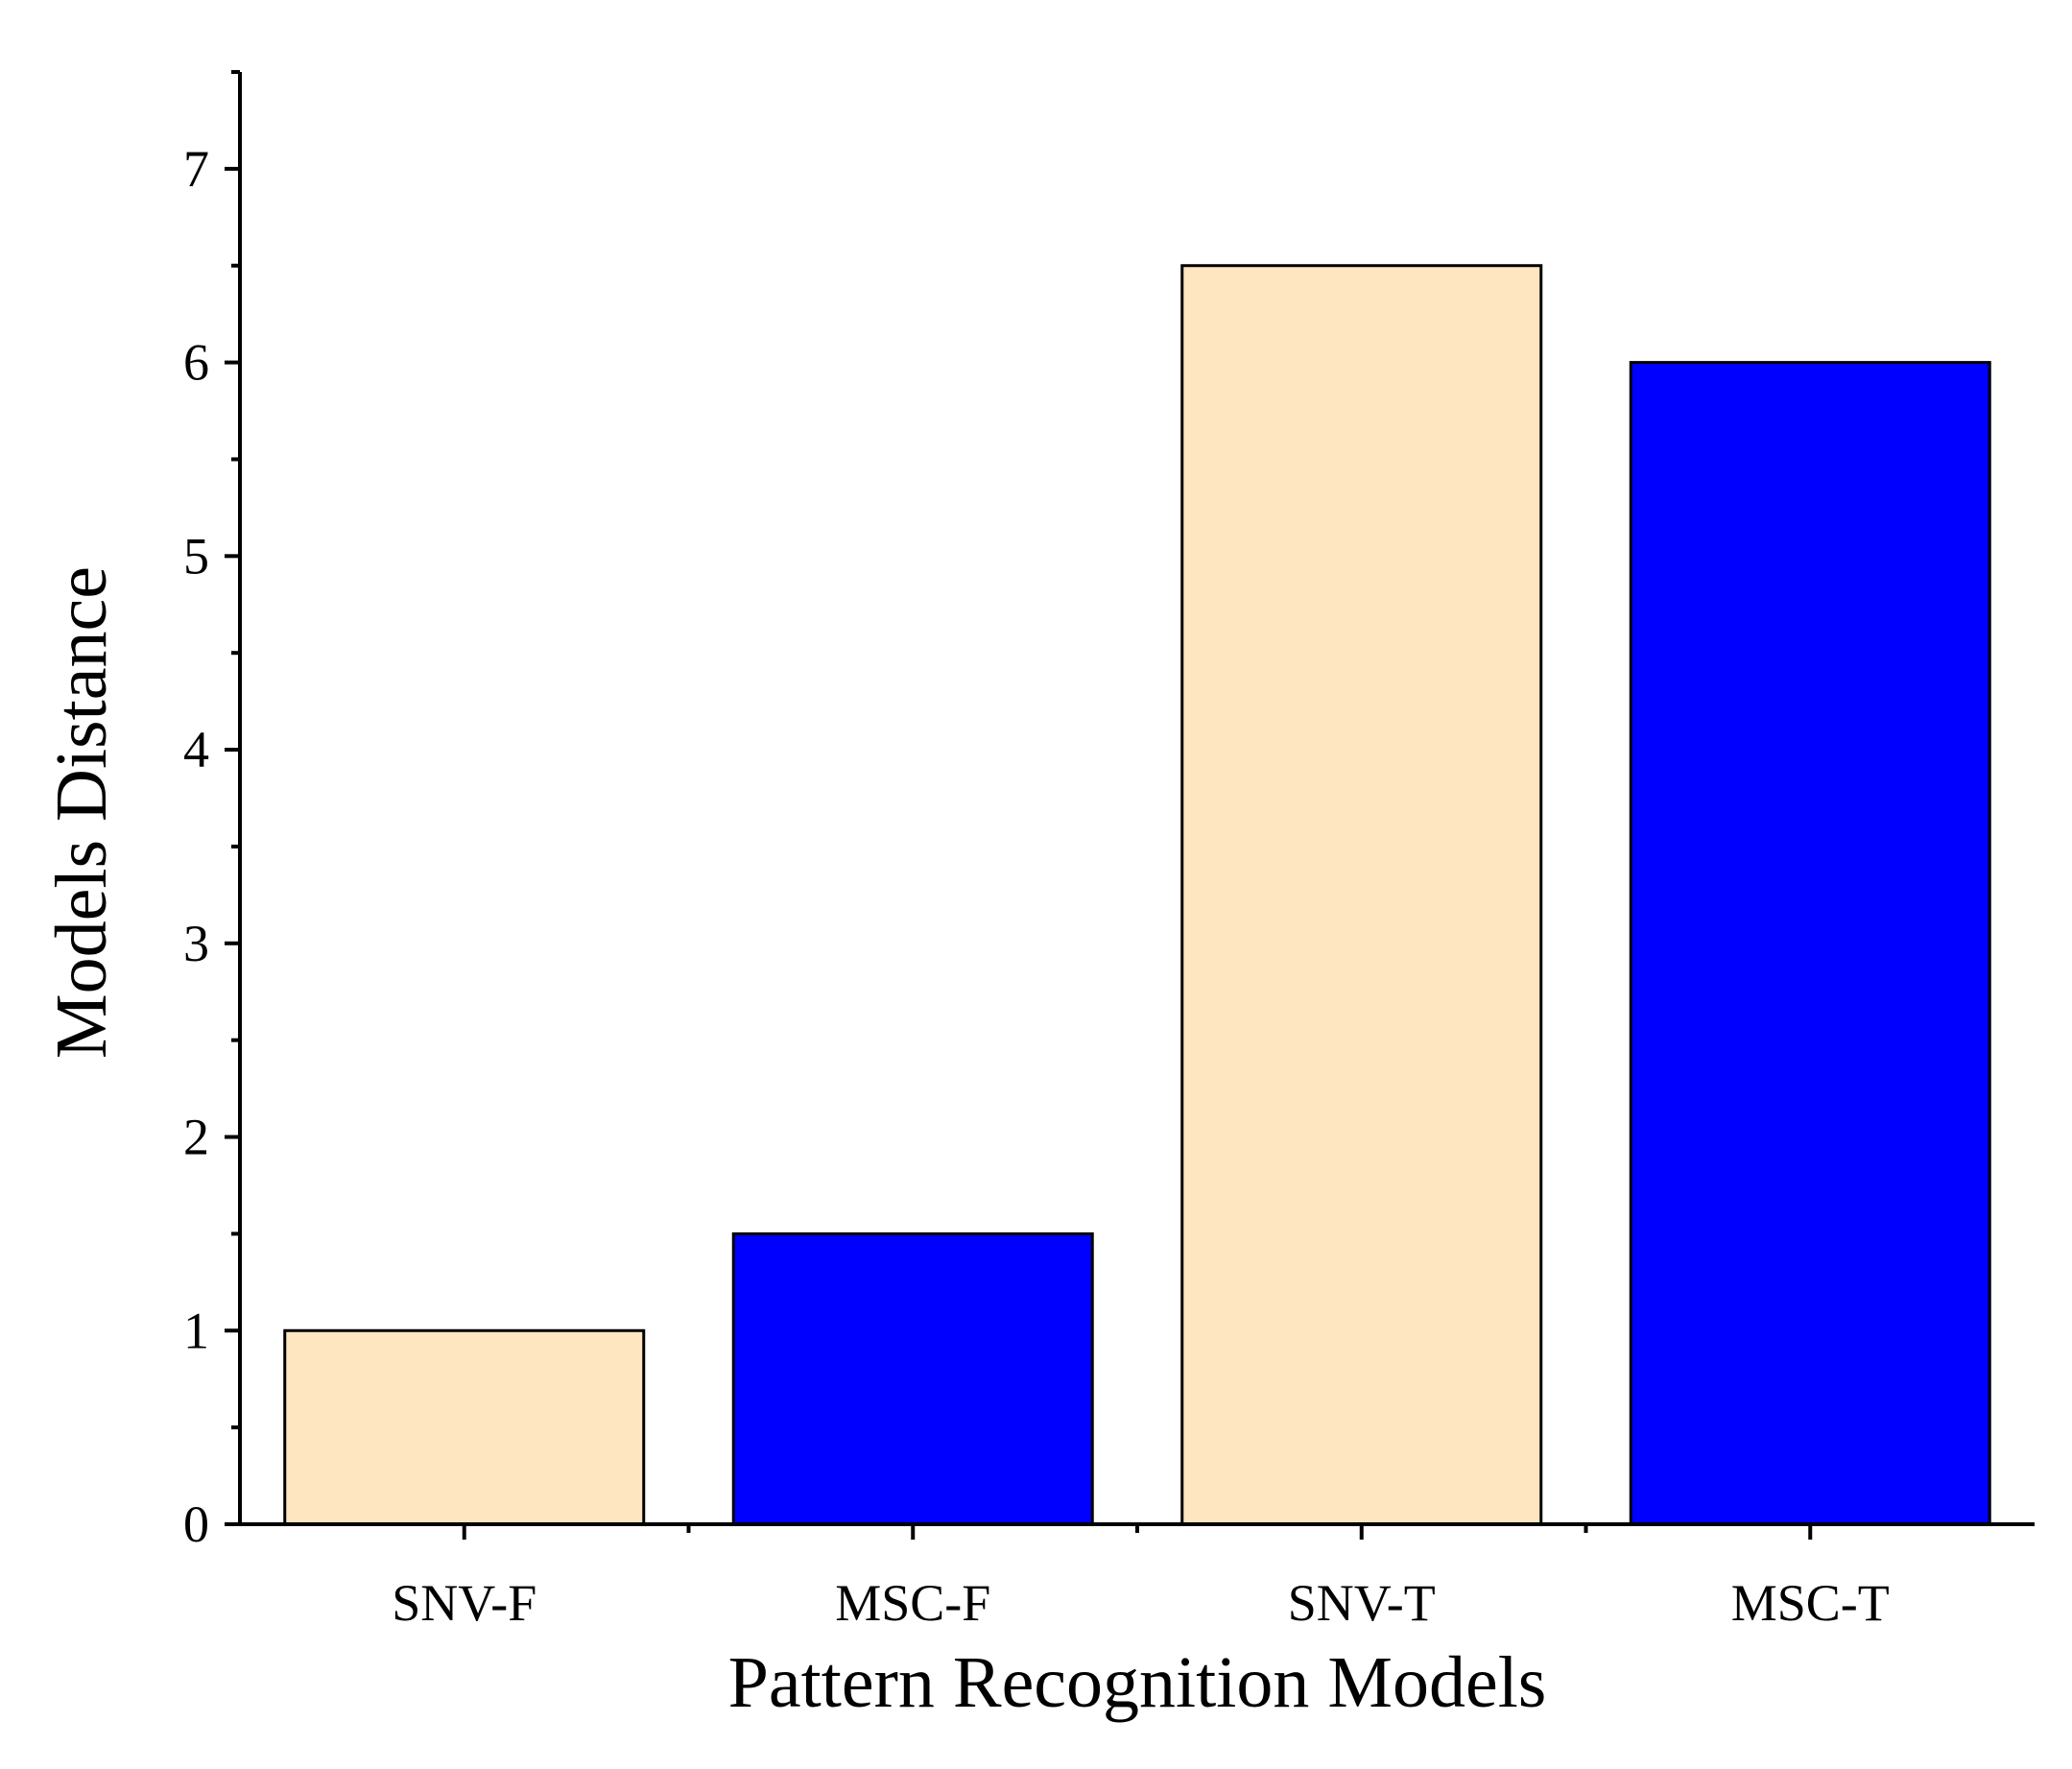 The width and height of the screenshot is (2072, 1769). I want to click on bar-snv-f, so click(464, 1427).